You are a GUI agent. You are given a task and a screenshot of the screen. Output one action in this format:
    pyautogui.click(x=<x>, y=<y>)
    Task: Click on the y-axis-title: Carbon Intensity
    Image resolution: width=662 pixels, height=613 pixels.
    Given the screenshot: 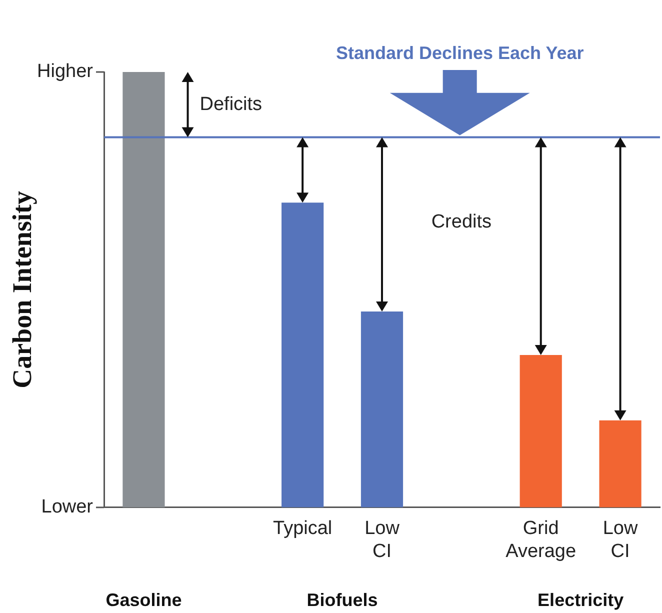 What is the action you would take?
    pyautogui.click(x=22, y=289)
    